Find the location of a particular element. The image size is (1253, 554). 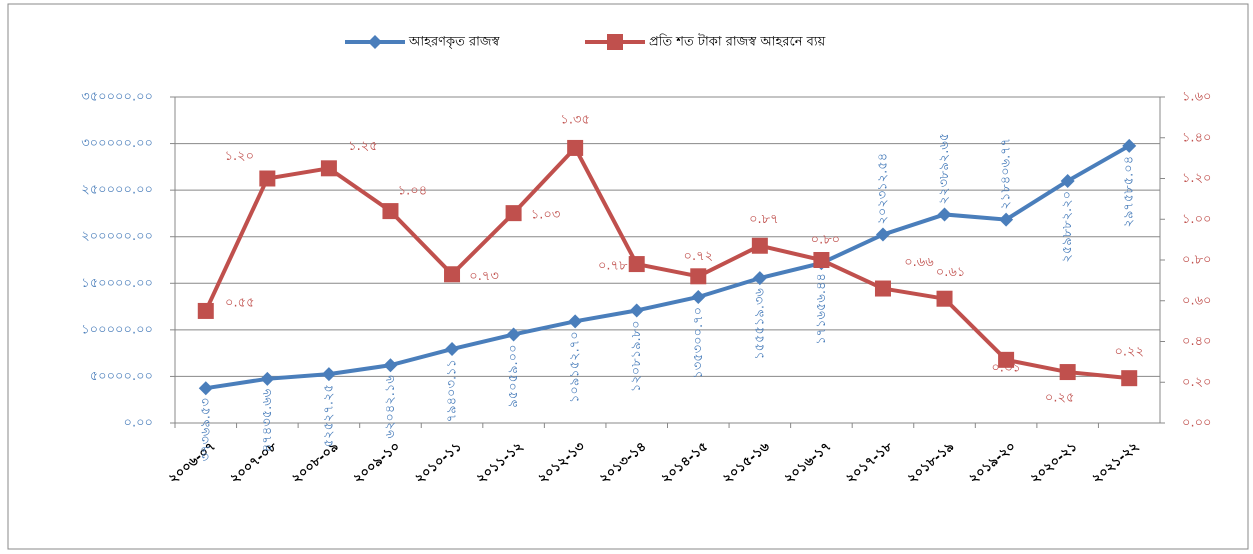

data-label: ২৯৭৫৮৫.০৪ is located at coordinates (1129, 192).